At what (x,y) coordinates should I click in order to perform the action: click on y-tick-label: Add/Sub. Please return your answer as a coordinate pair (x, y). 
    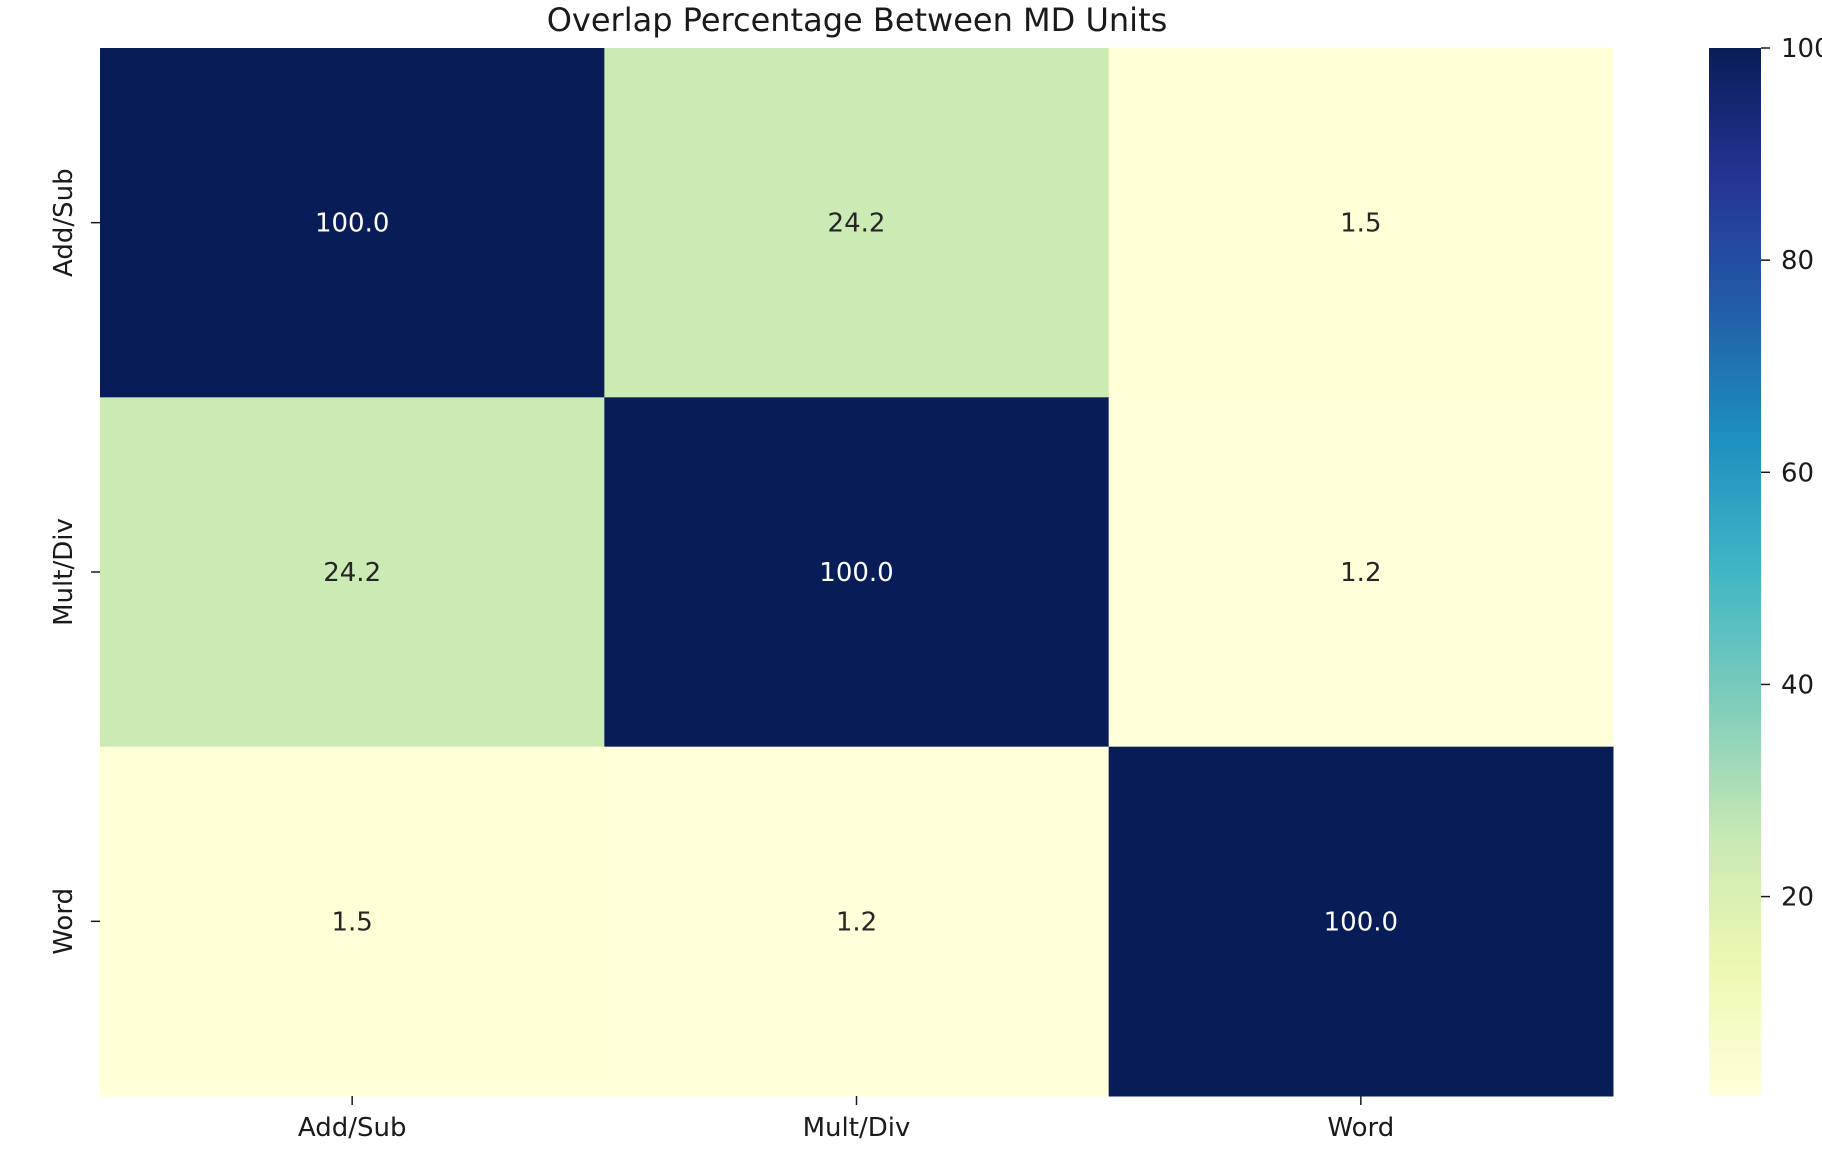
    Looking at the image, I should click on (64, 222).